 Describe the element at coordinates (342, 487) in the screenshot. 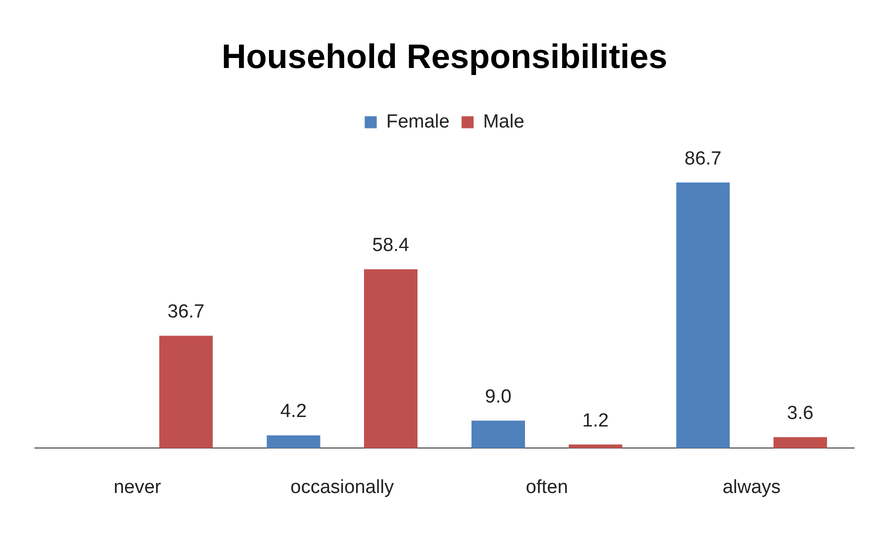

I see `x-tick-label: occasionally` at that location.